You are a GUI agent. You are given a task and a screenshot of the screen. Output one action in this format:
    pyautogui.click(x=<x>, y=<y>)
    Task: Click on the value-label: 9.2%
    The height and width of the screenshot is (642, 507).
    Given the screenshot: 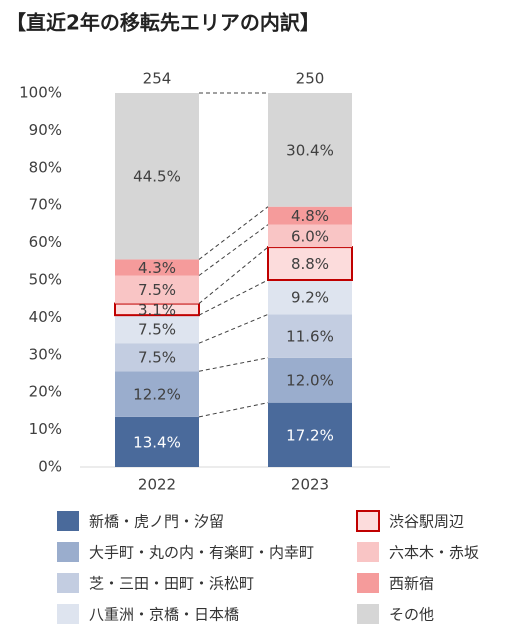 What is the action you would take?
    pyautogui.click(x=310, y=298)
    